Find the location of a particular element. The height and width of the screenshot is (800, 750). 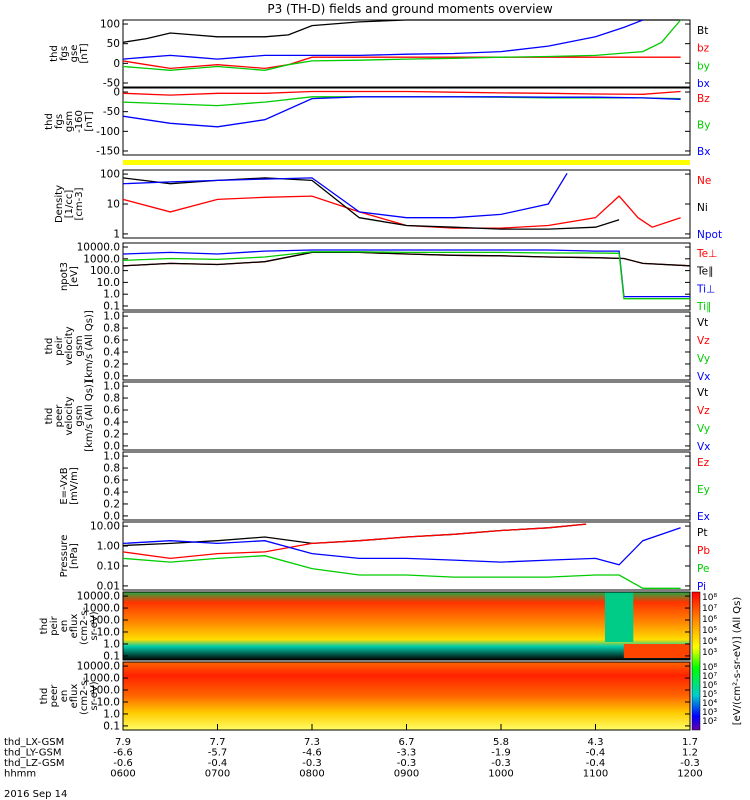

legend-entry-bz: bz is located at coordinates (703, 49).